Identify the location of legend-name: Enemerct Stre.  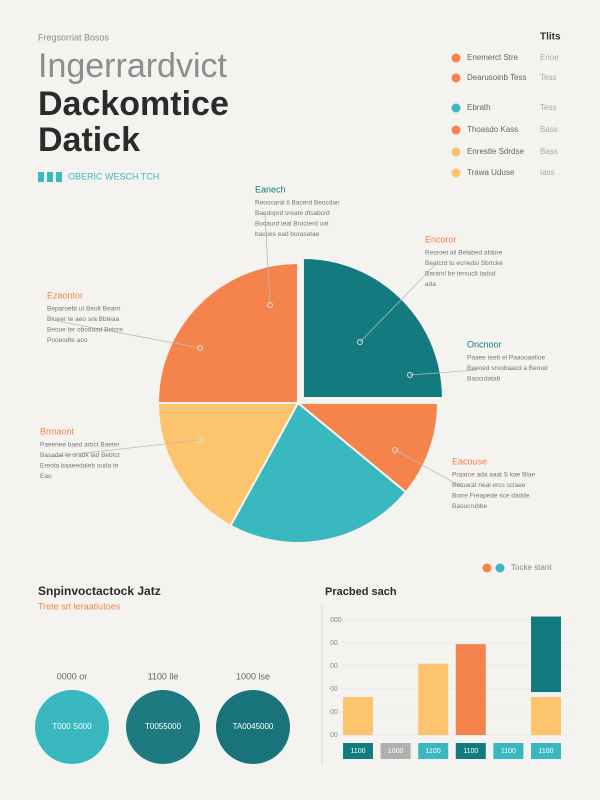
(493, 57).